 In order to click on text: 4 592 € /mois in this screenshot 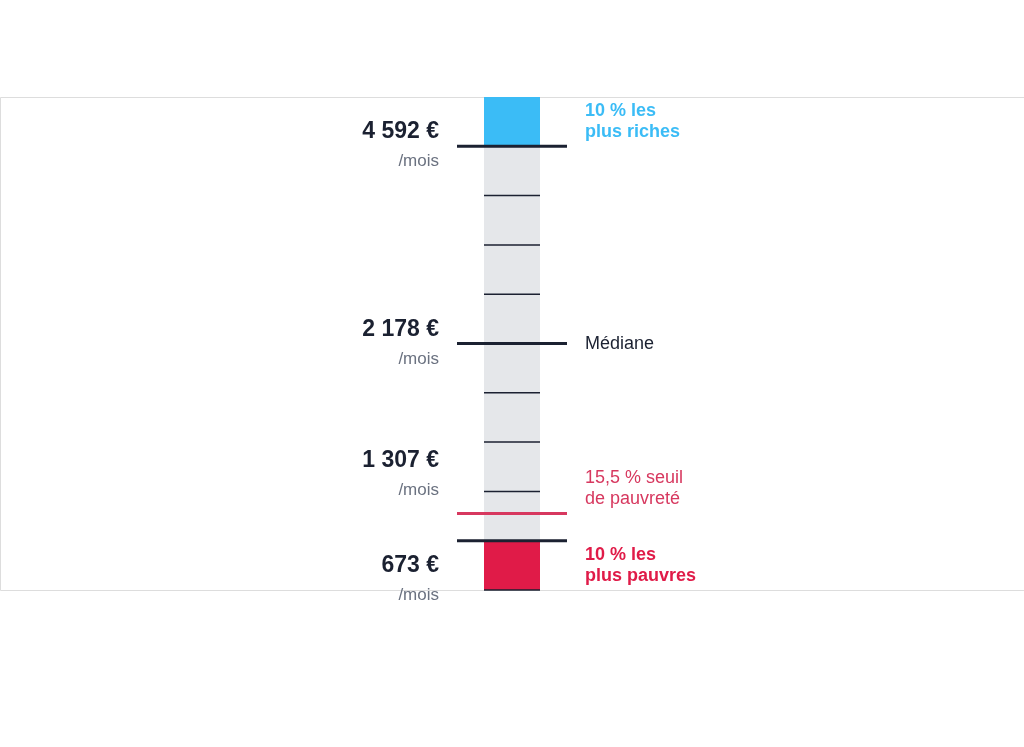, I will do `click(401, 144)`.